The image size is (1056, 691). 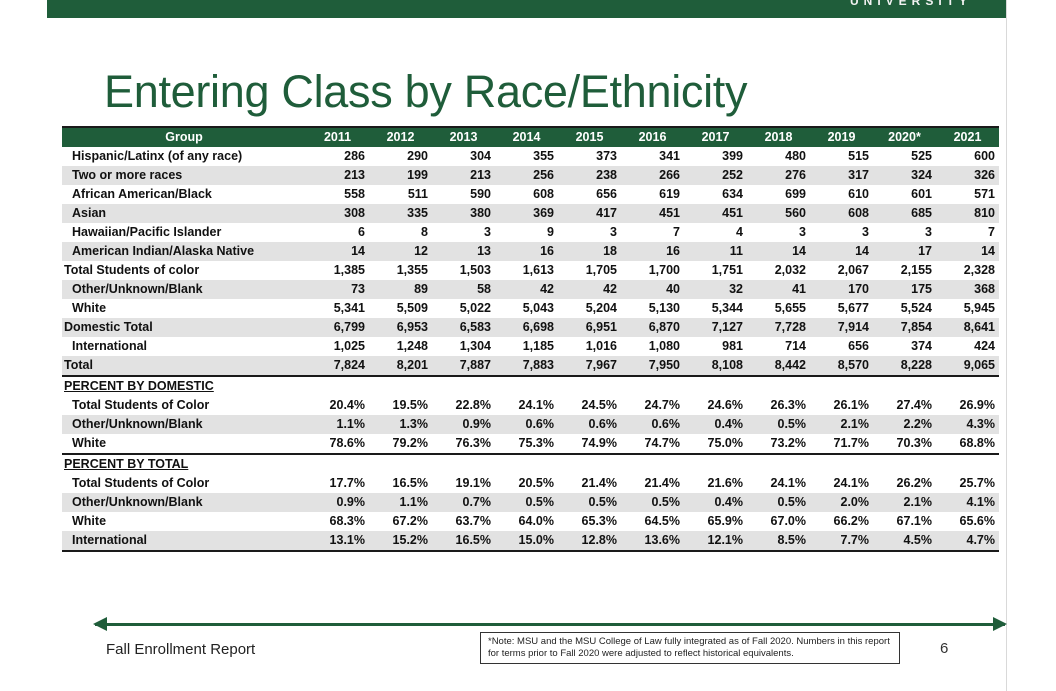 I want to click on table-cell: 1,355, so click(x=412, y=270).